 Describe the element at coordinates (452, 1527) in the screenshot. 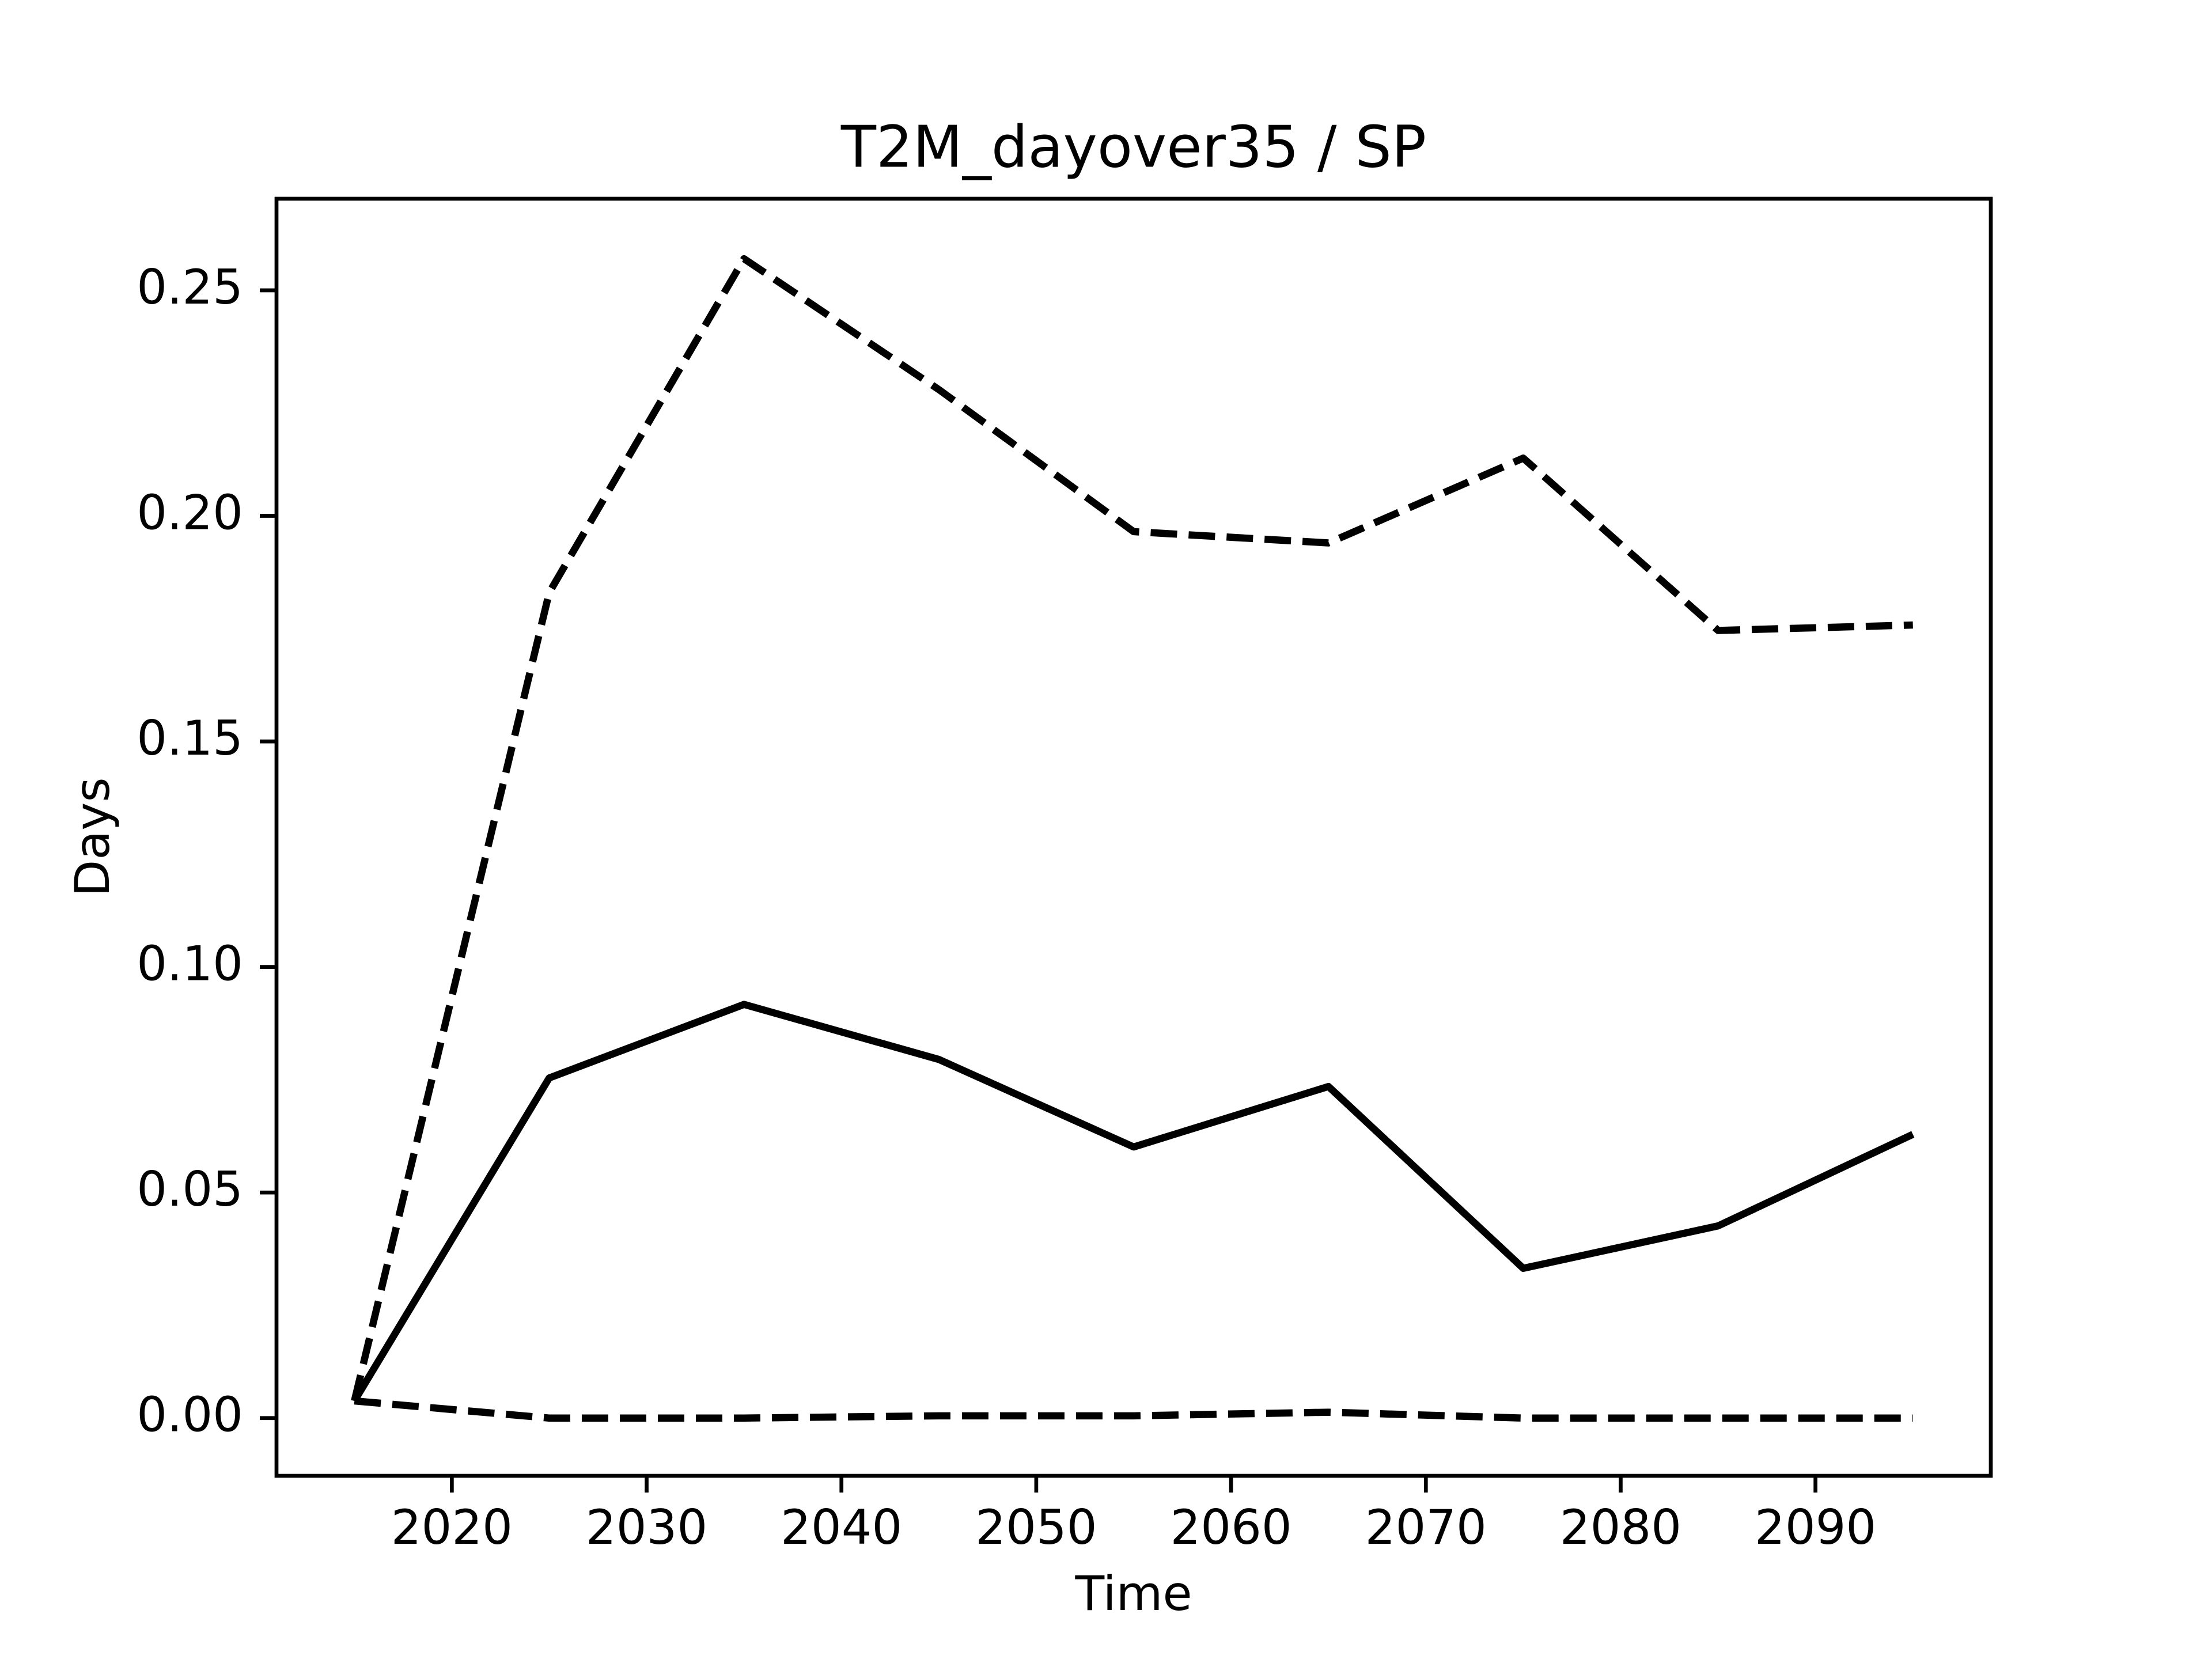

I see `x-tick-label: 2020` at that location.